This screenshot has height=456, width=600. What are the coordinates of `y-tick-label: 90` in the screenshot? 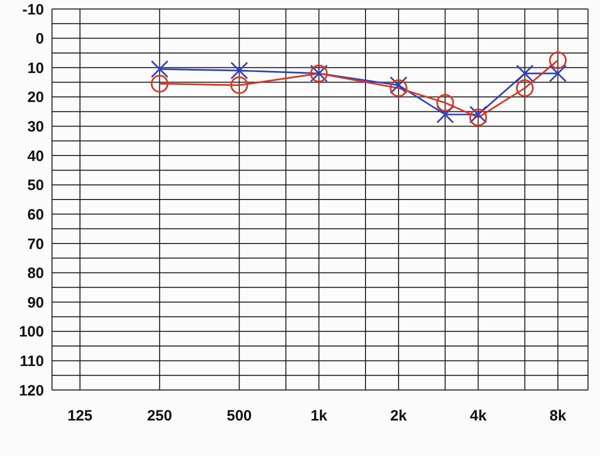 It's located at (35, 303).